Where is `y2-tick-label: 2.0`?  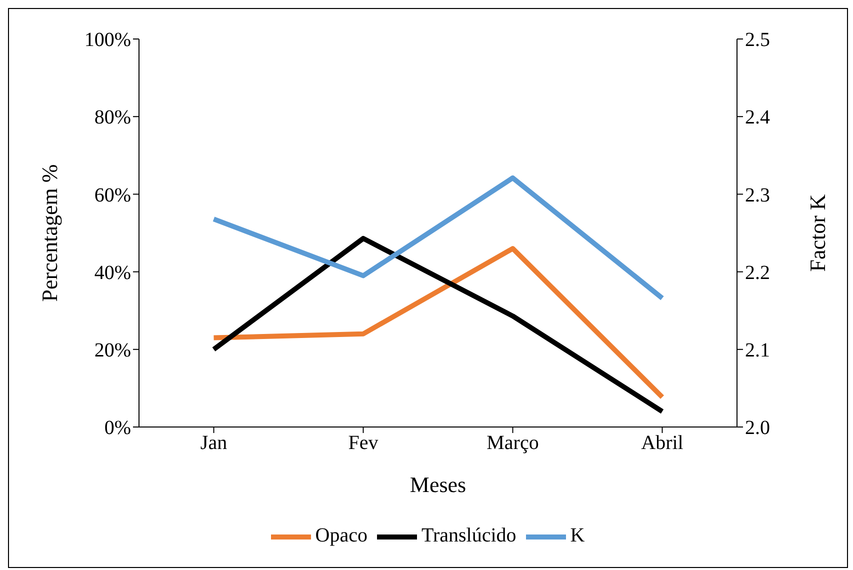
y2-tick-label: 2.0 is located at coordinates (757, 428).